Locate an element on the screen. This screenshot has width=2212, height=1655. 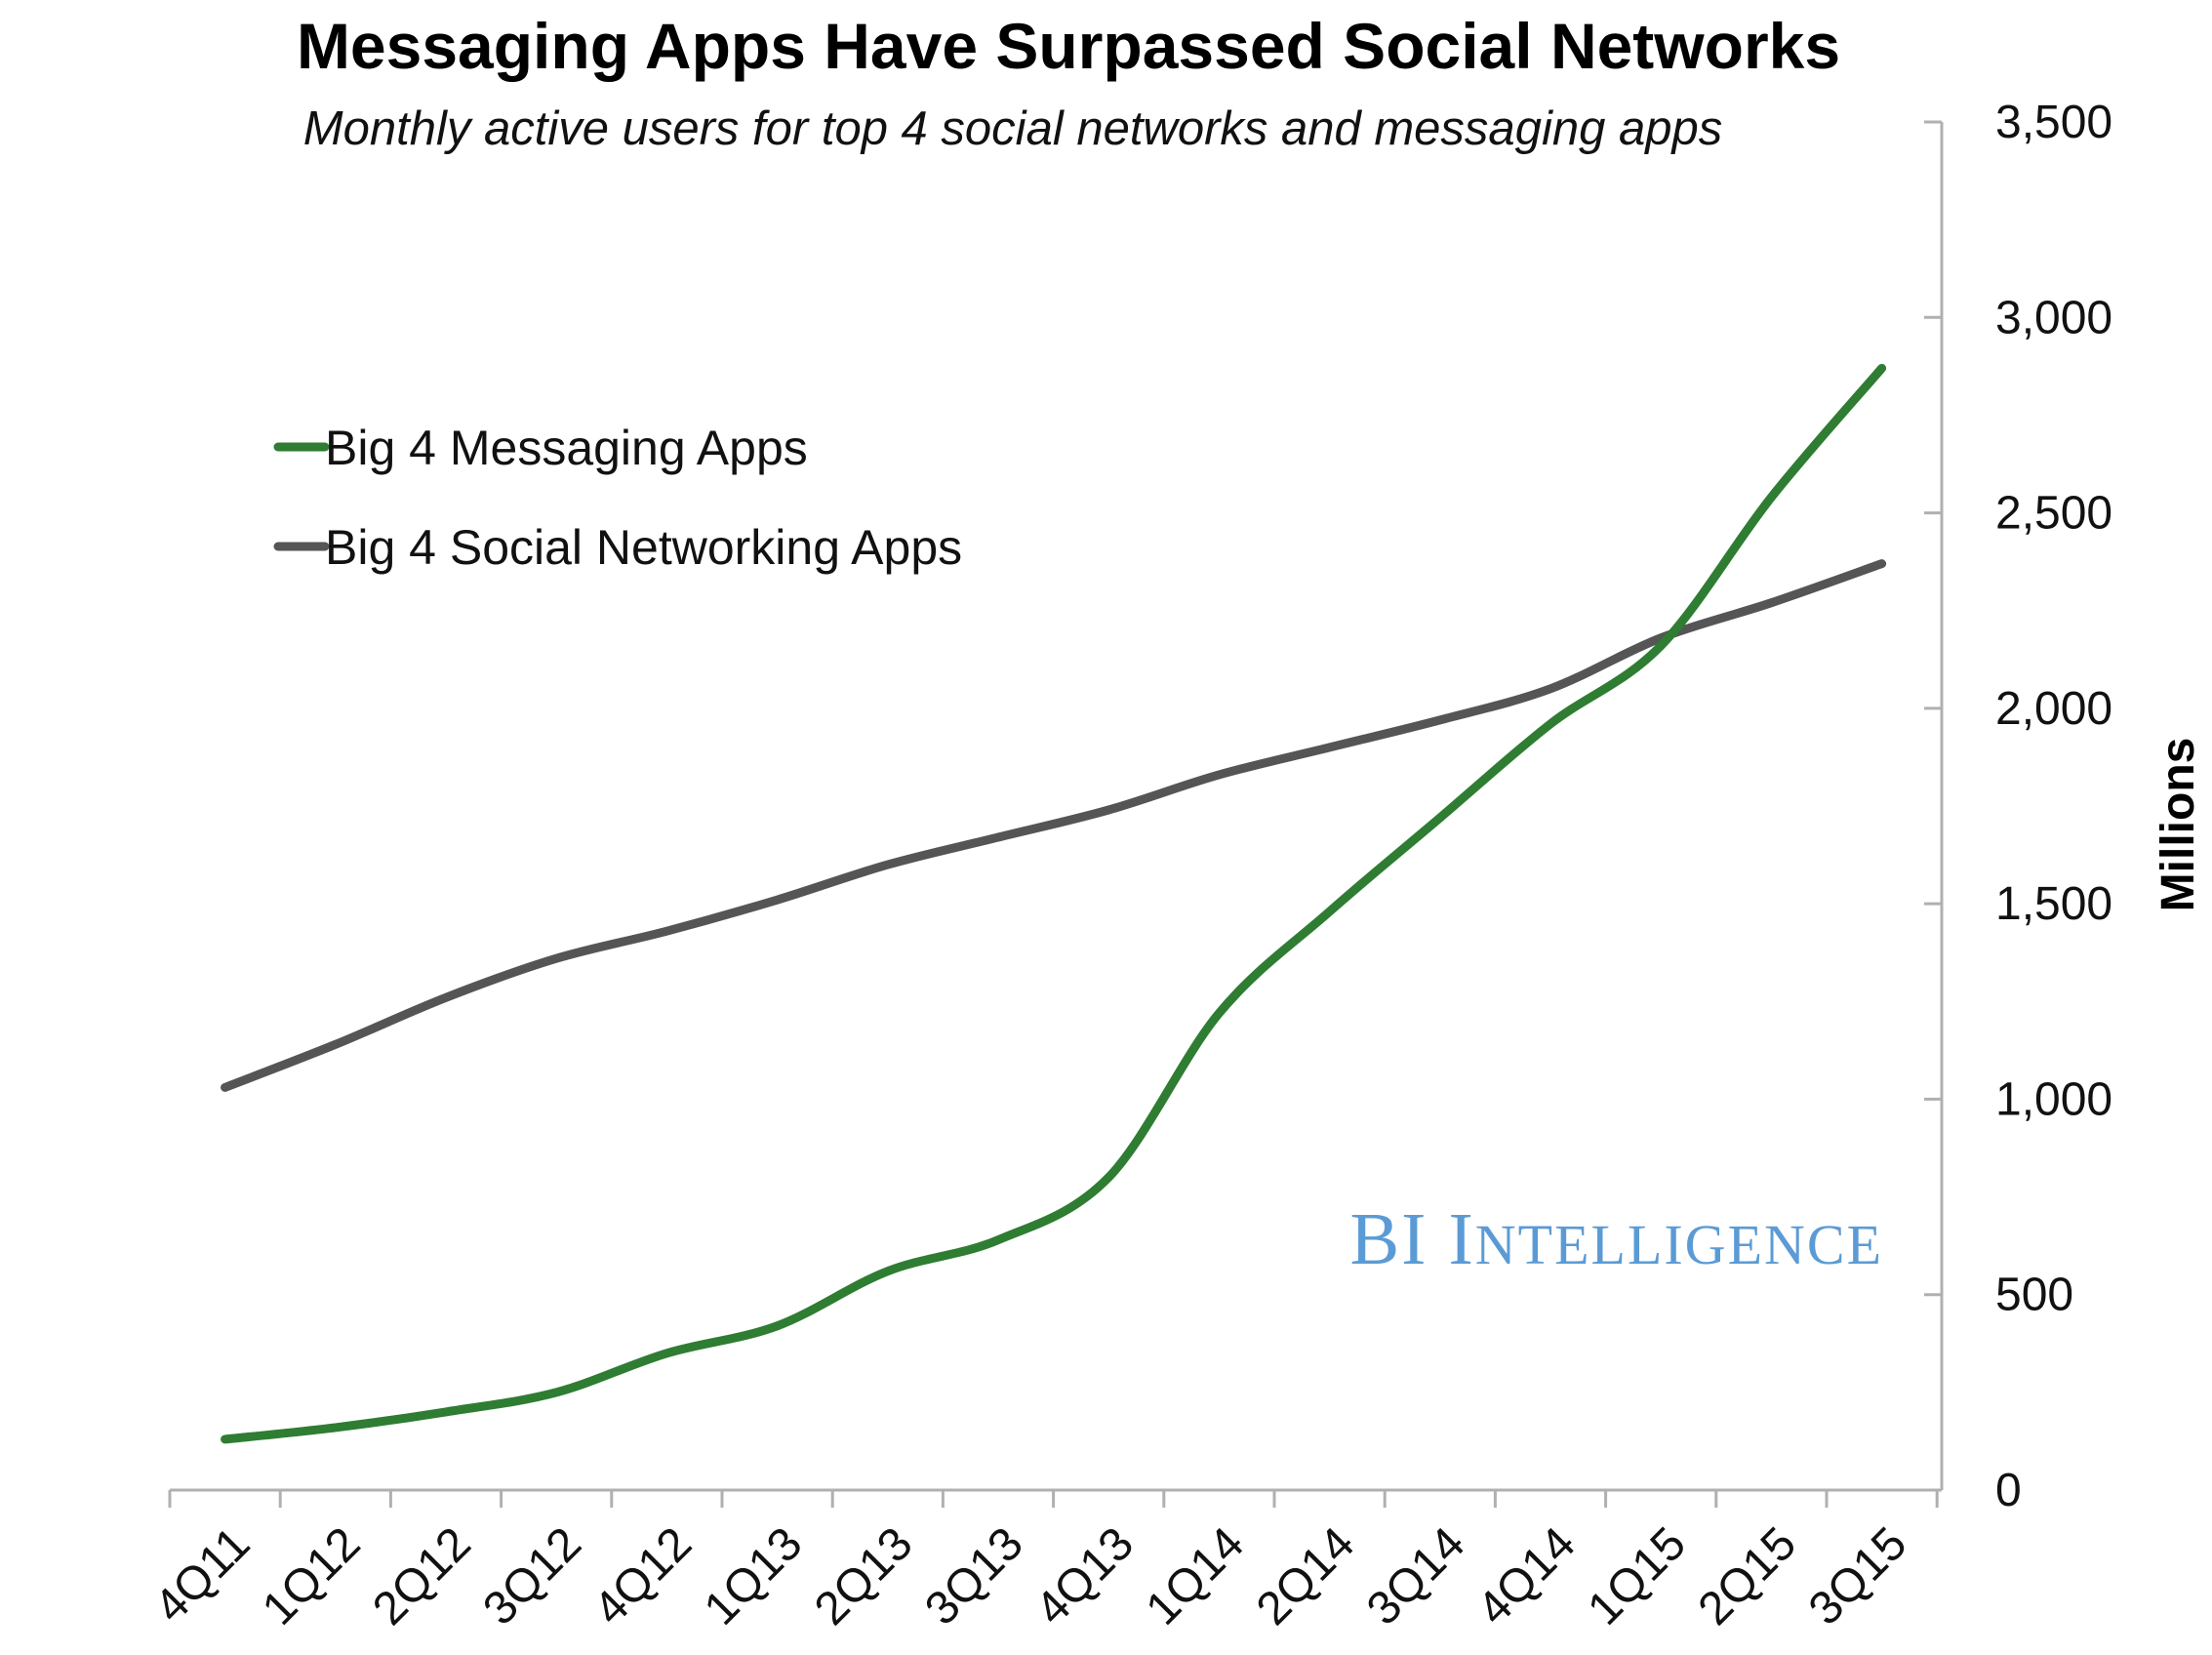
y-tick-label: 2,000 is located at coordinates (2053, 709).